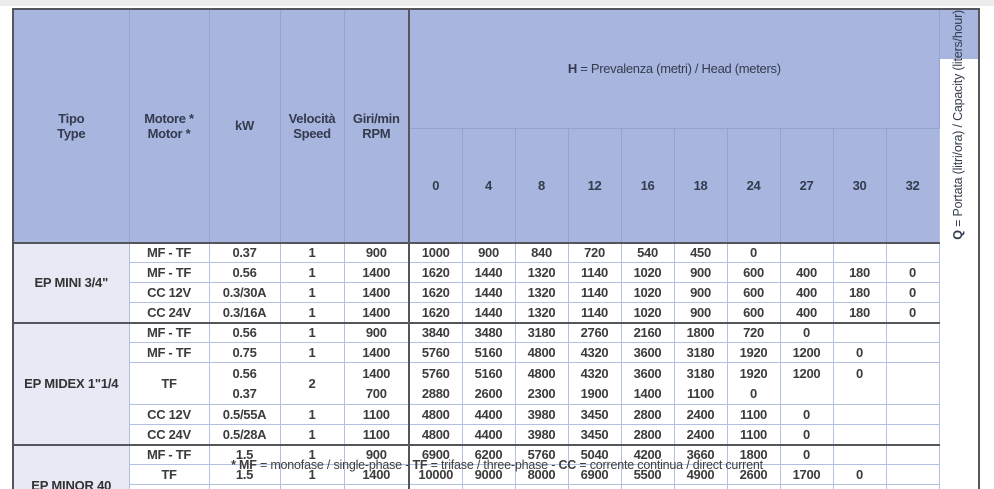  What do you see at coordinates (435, 435) in the screenshot?
I see `capacity-cell: 4800` at bounding box center [435, 435].